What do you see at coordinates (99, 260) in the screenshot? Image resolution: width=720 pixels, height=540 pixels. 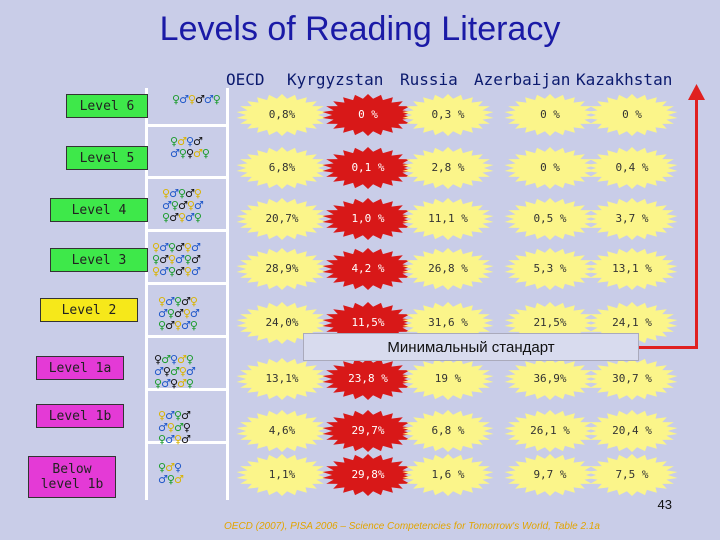 I see `level-label-3: Level 3` at bounding box center [99, 260].